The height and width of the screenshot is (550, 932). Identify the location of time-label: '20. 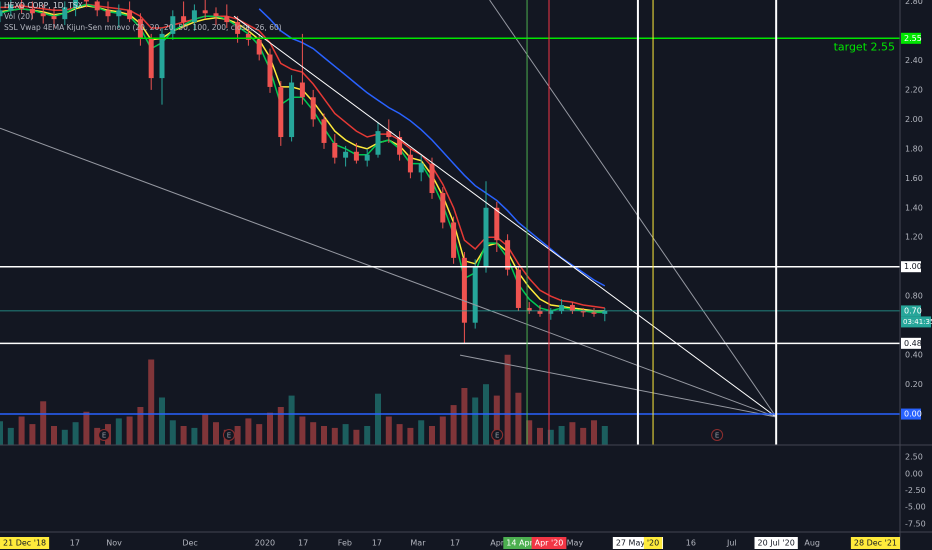
(653, 543).